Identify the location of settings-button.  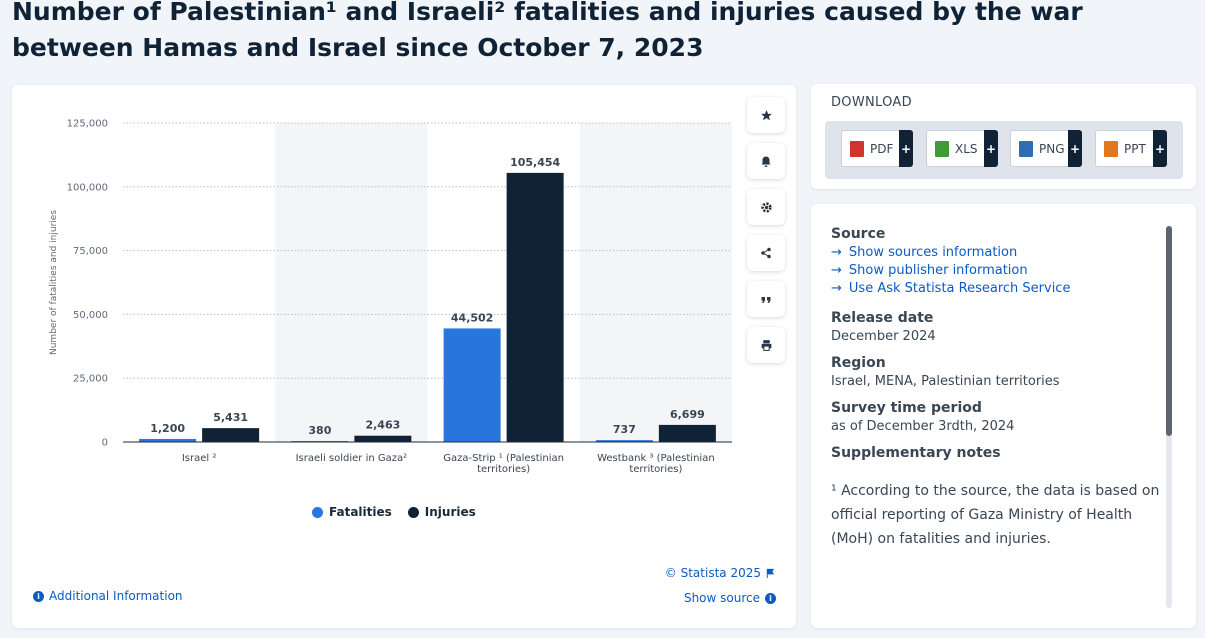
(766, 207).